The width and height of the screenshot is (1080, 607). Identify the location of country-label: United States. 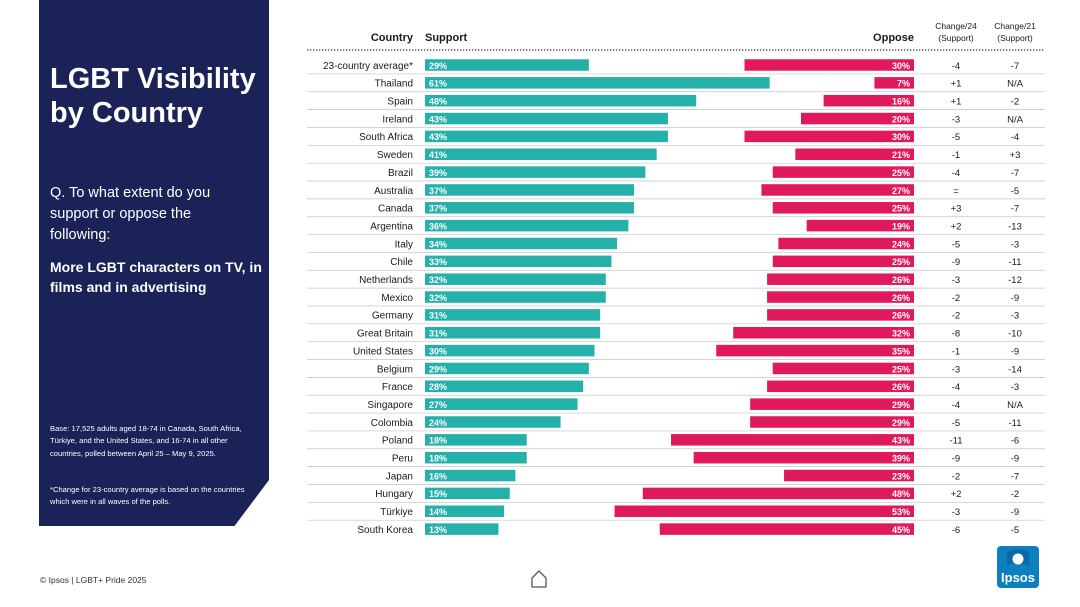
(383, 351).